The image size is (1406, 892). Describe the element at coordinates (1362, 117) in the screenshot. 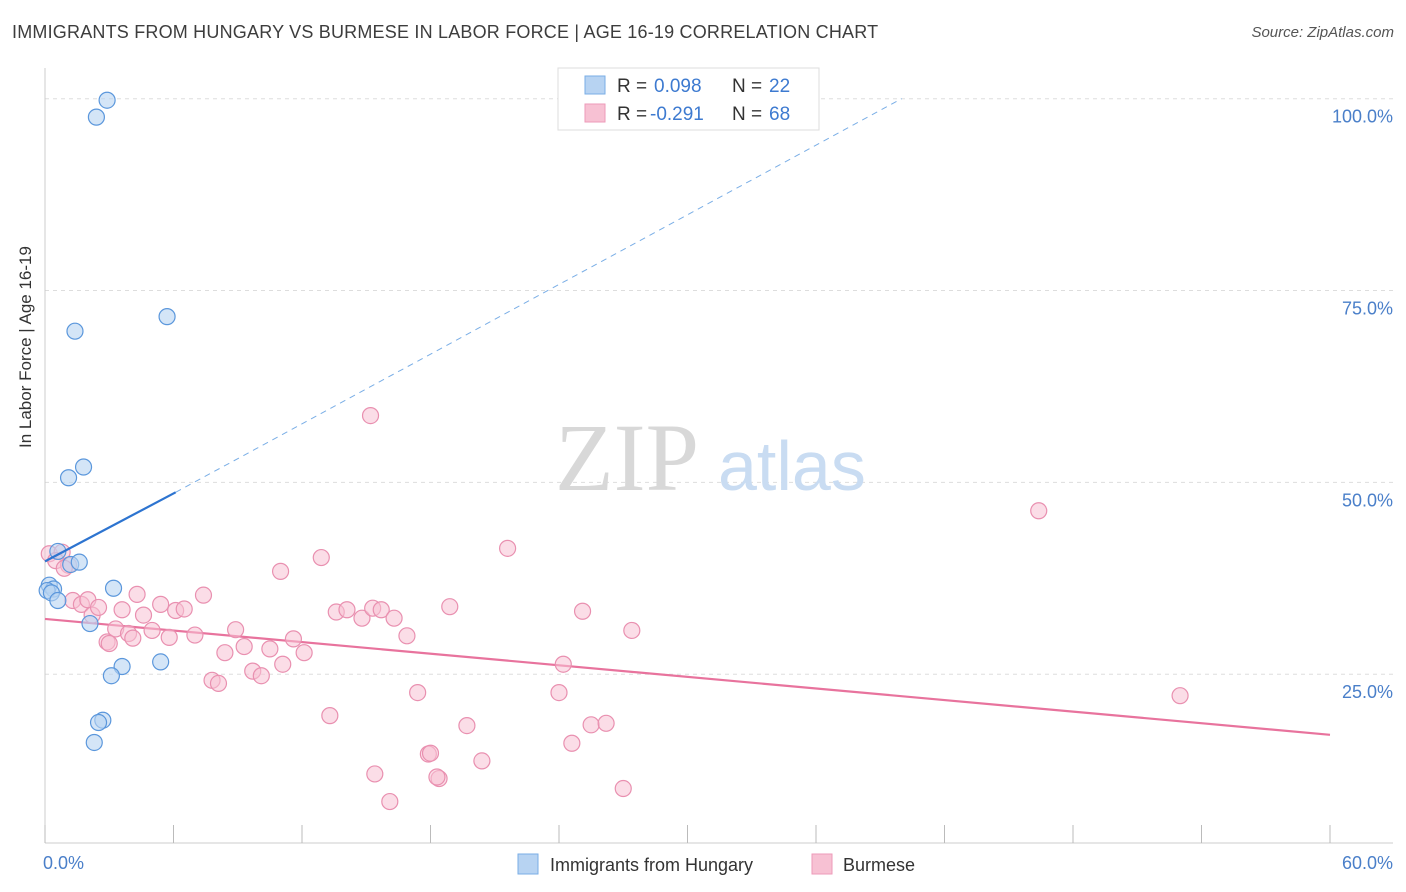

I see `y-tick-label: 100.0%` at that location.